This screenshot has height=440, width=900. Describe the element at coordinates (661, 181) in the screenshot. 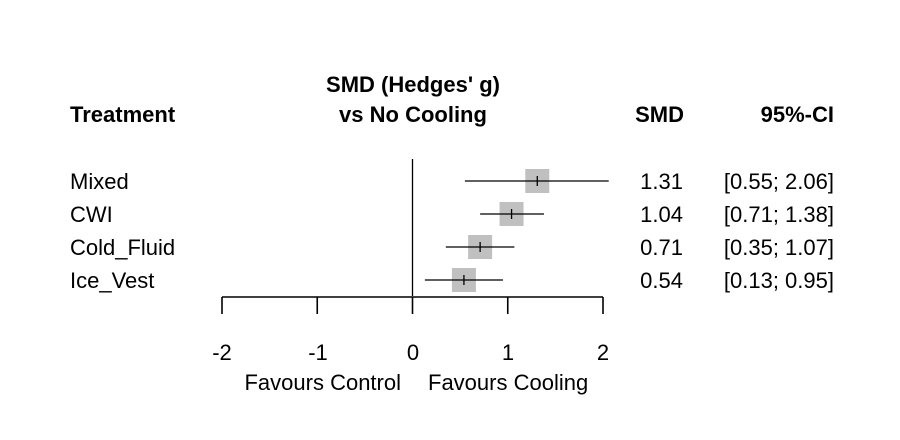

I see `smd-value-0: 1.31` at that location.